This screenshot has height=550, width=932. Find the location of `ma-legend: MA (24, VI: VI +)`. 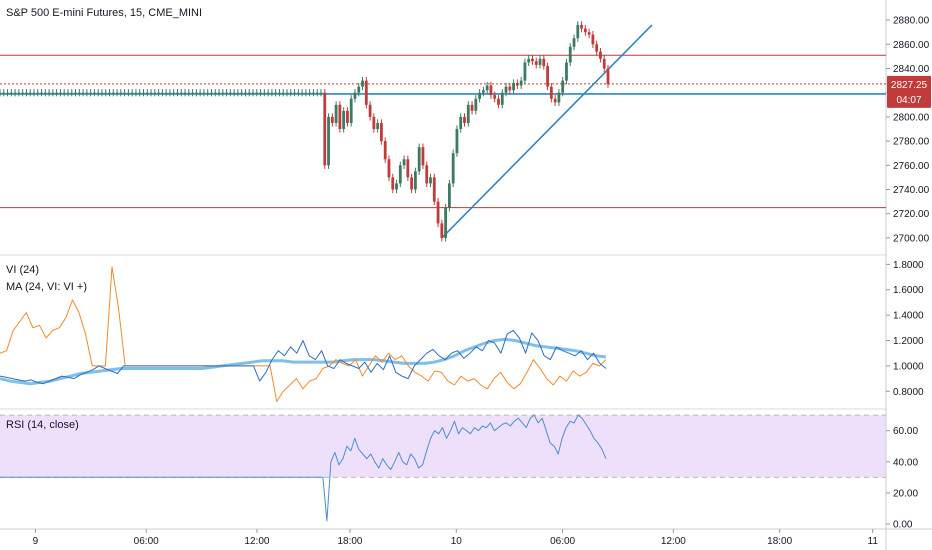

ma-legend: MA (24, VI: VI +) is located at coordinates (46, 287).